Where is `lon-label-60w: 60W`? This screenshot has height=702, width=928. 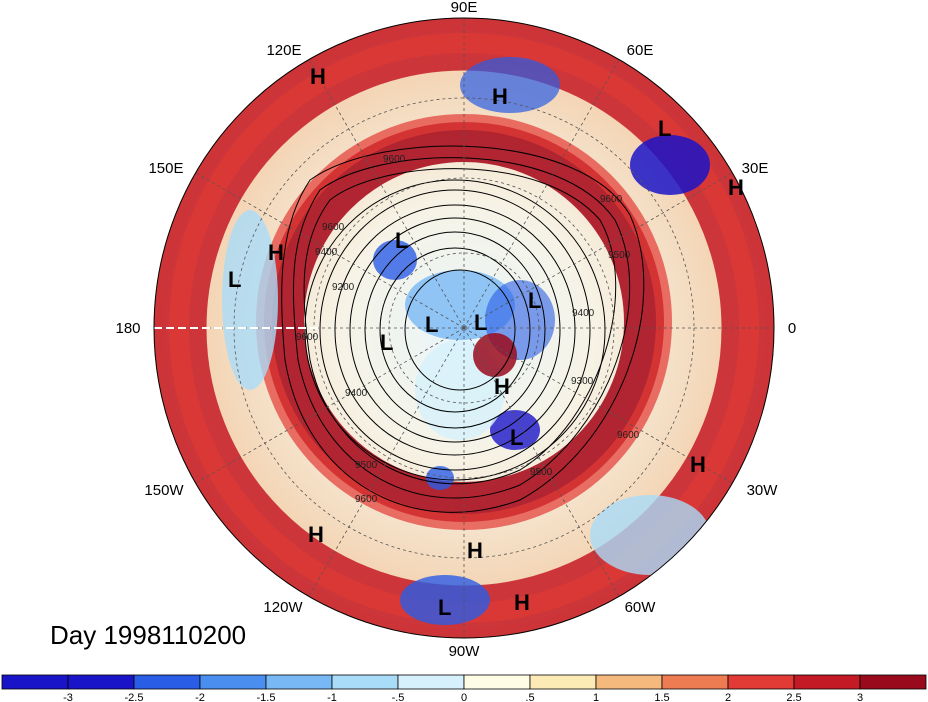 lon-label-60w: 60W is located at coordinates (641, 607).